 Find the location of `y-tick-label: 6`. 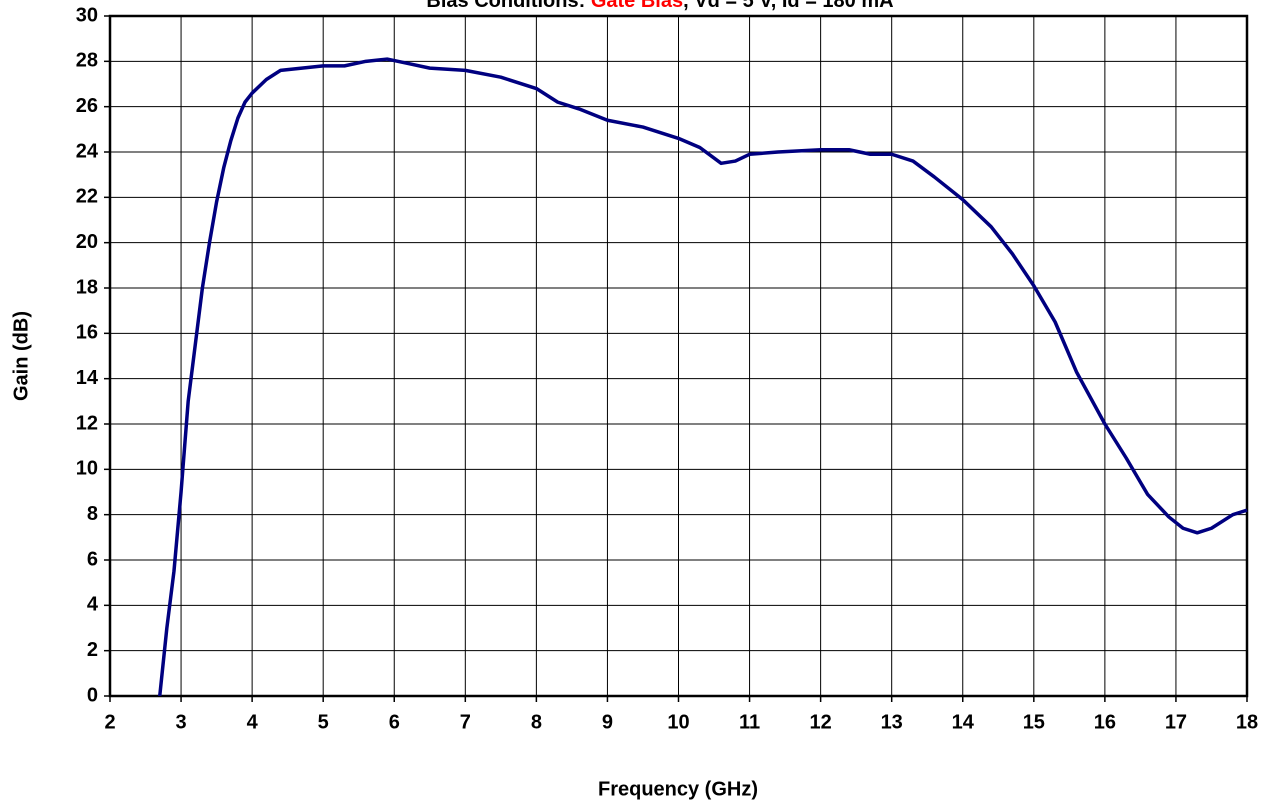

y-tick-label: 6 is located at coordinates (92, 559).